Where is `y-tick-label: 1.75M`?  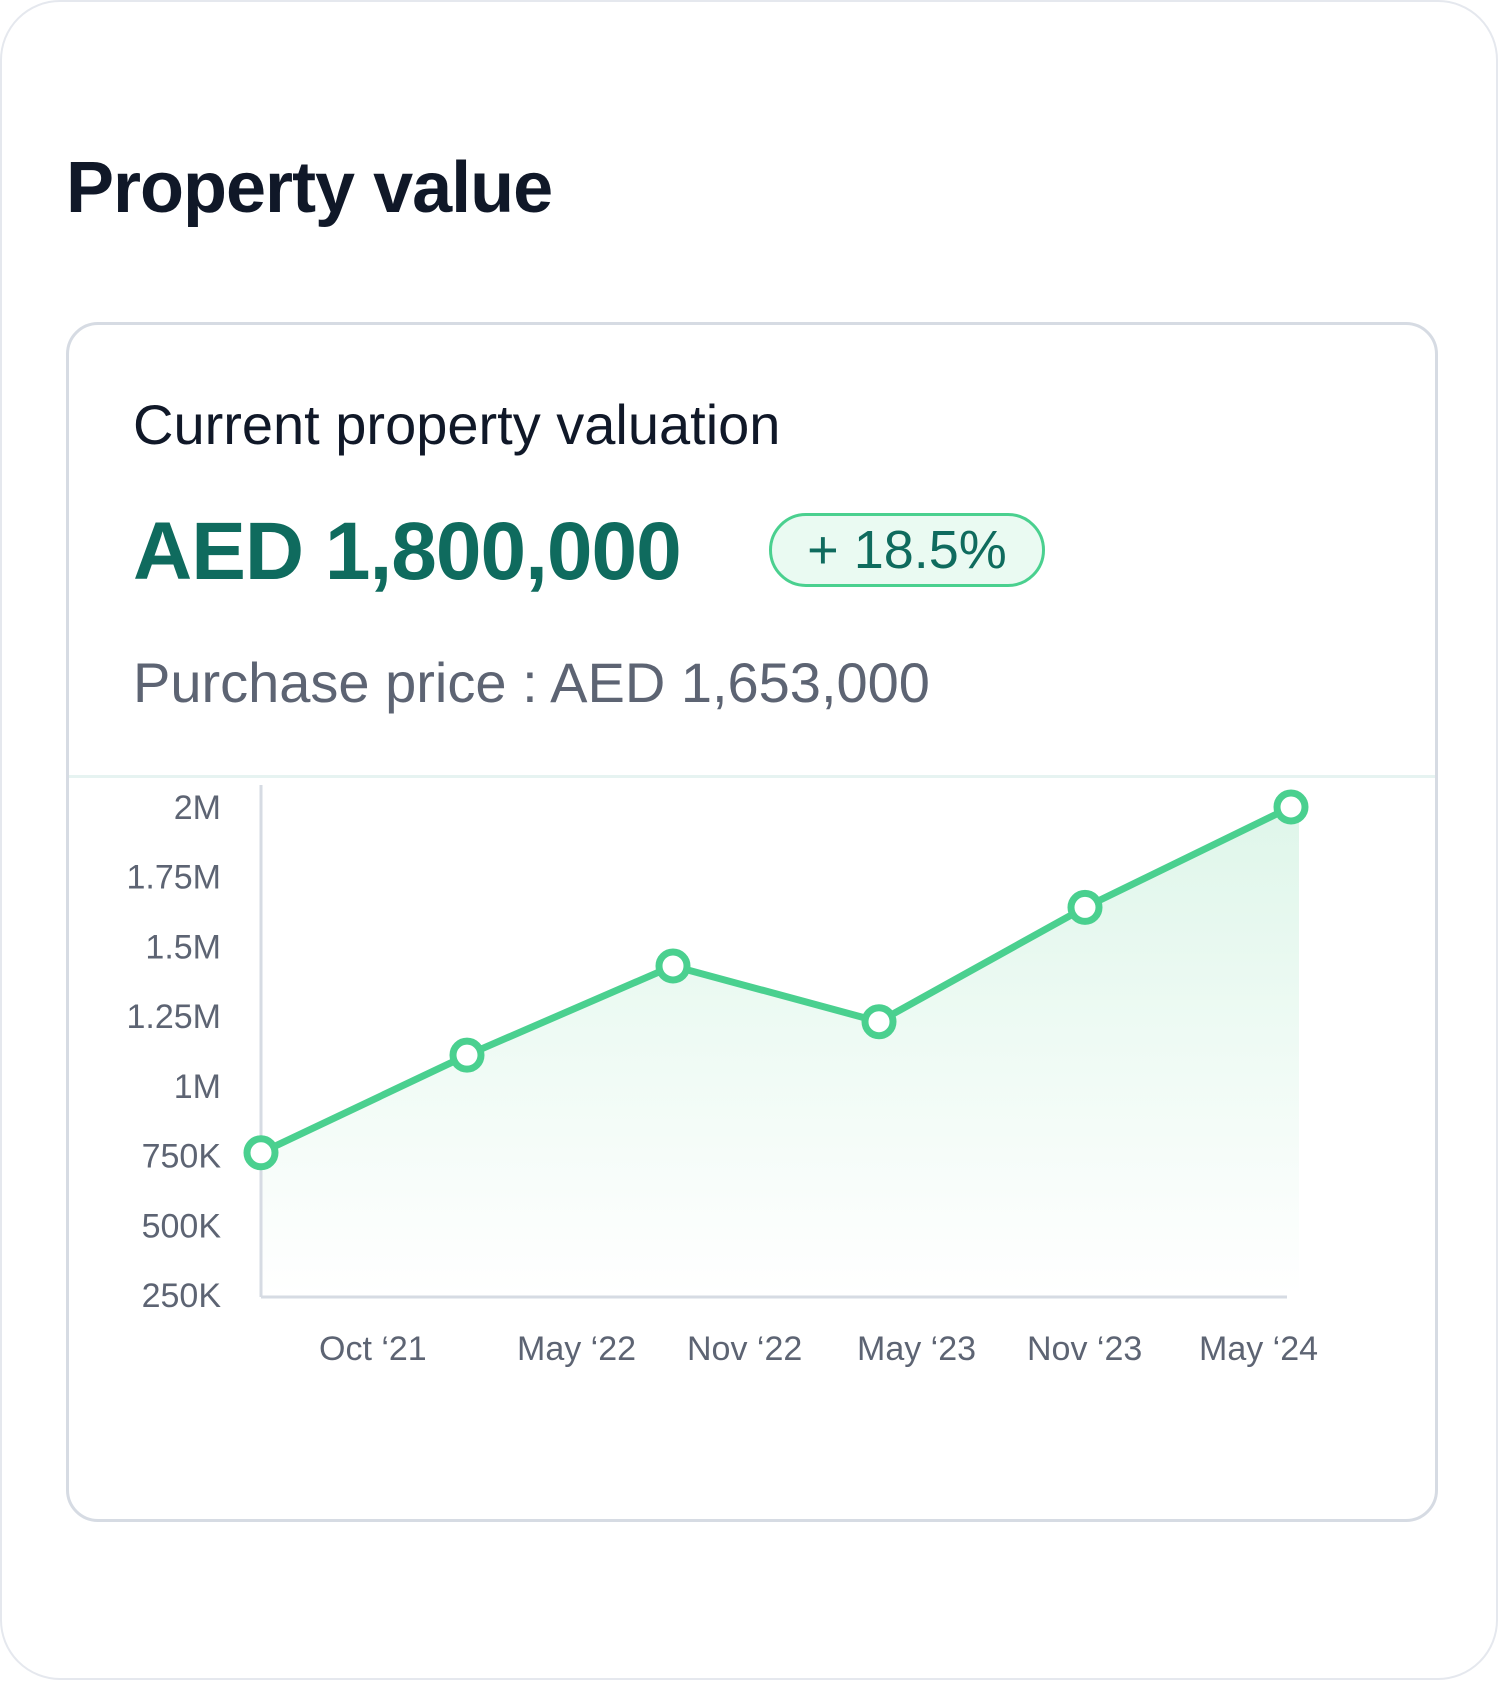
y-tick-label: 1.75M is located at coordinates (174, 878).